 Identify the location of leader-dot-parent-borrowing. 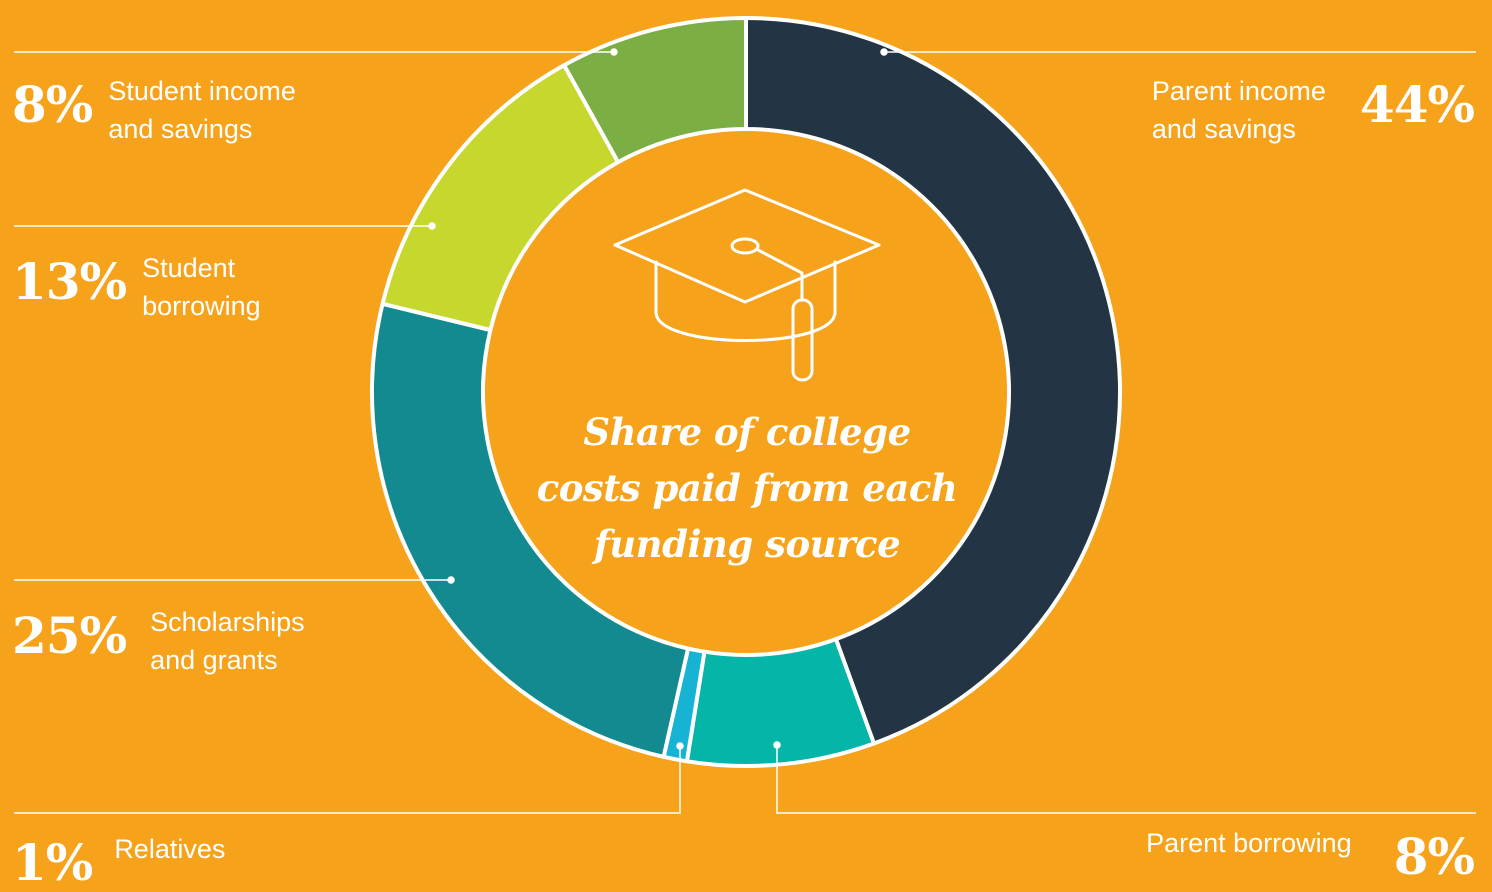
(777, 745).